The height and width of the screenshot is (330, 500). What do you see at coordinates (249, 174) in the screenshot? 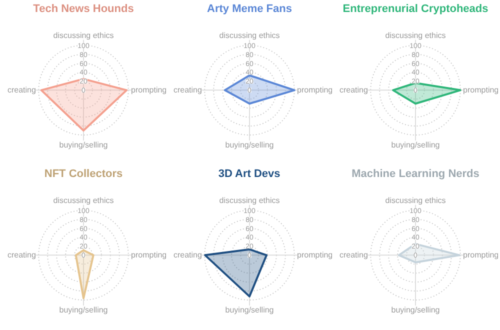
I see `chart-title: 3D Art Devs` at bounding box center [249, 174].